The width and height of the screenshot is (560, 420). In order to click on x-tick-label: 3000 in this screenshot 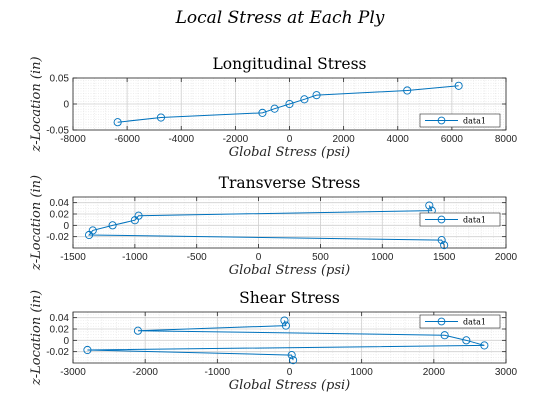, I will do `click(506, 372)`.